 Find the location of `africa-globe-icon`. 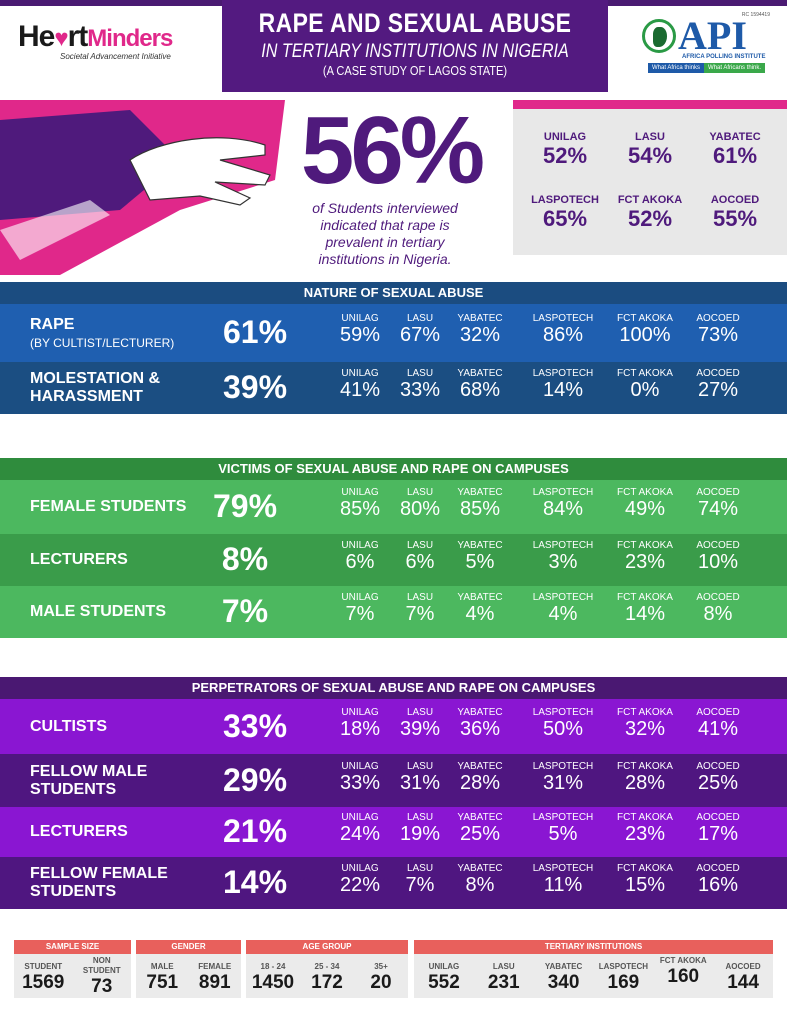

africa-globe-icon is located at coordinates (659, 36).